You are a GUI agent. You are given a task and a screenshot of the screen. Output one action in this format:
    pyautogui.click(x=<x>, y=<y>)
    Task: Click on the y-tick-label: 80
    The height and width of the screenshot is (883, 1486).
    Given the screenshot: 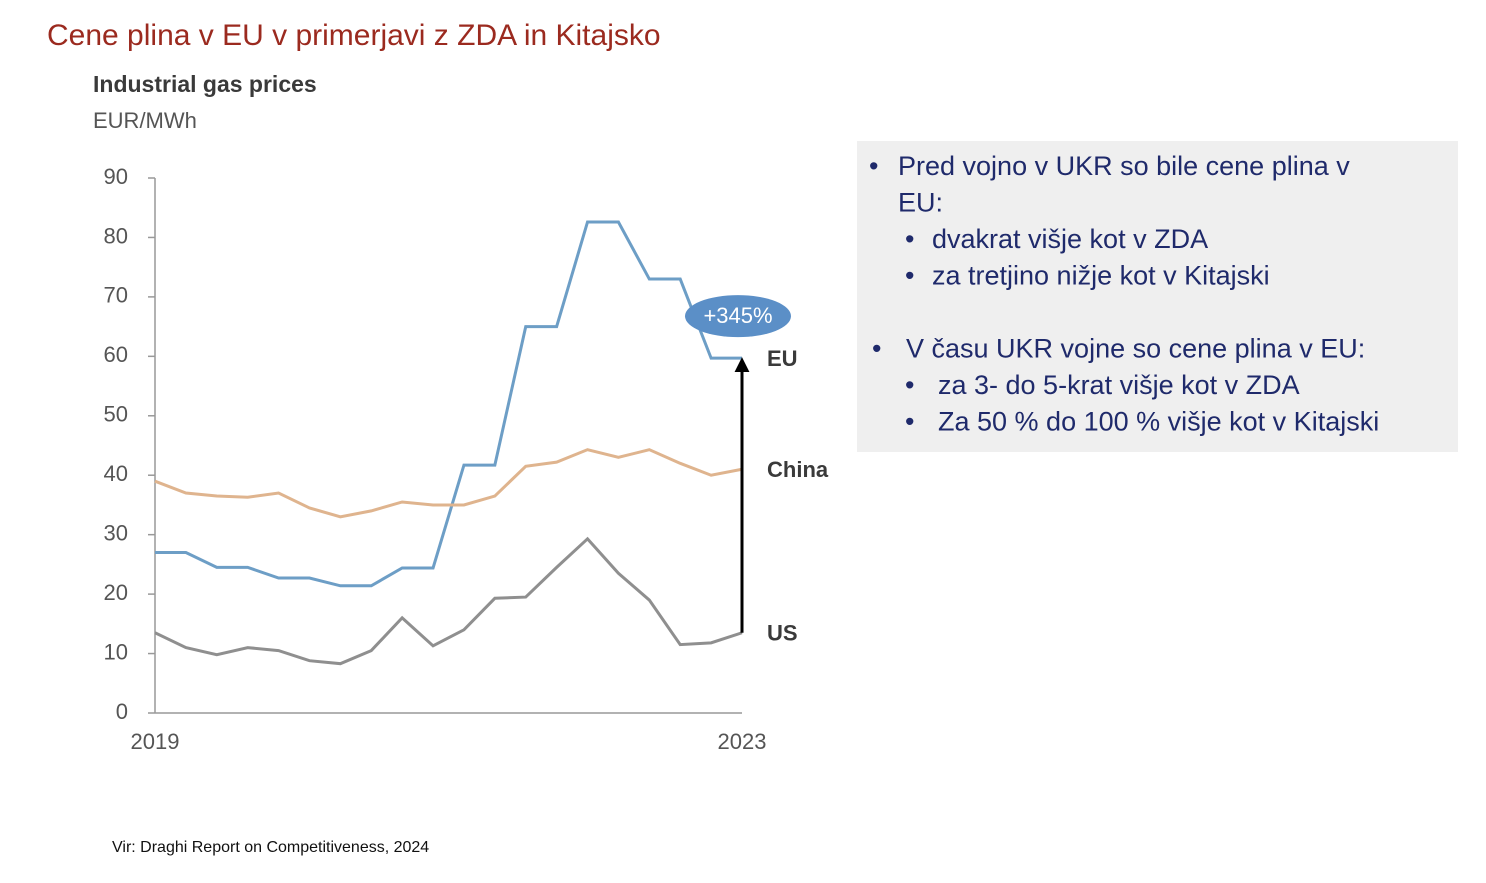 What is the action you would take?
    pyautogui.click(x=116, y=235)
    